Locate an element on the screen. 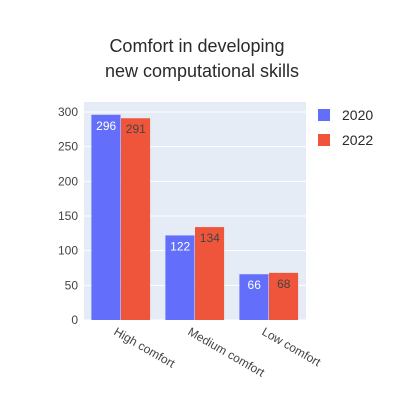  bar-data-label: 122 is located at coordinates (180, 246).